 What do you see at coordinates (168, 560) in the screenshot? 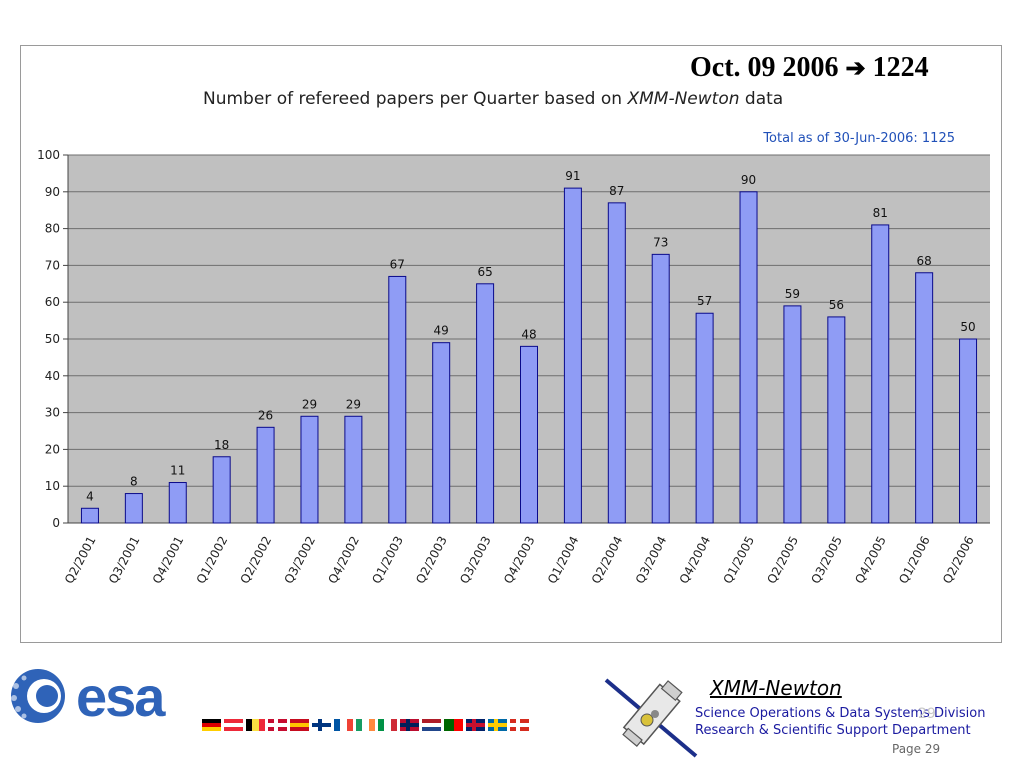
I see `x-tick-label: Q4/2001` at bounding box center [168, 560].